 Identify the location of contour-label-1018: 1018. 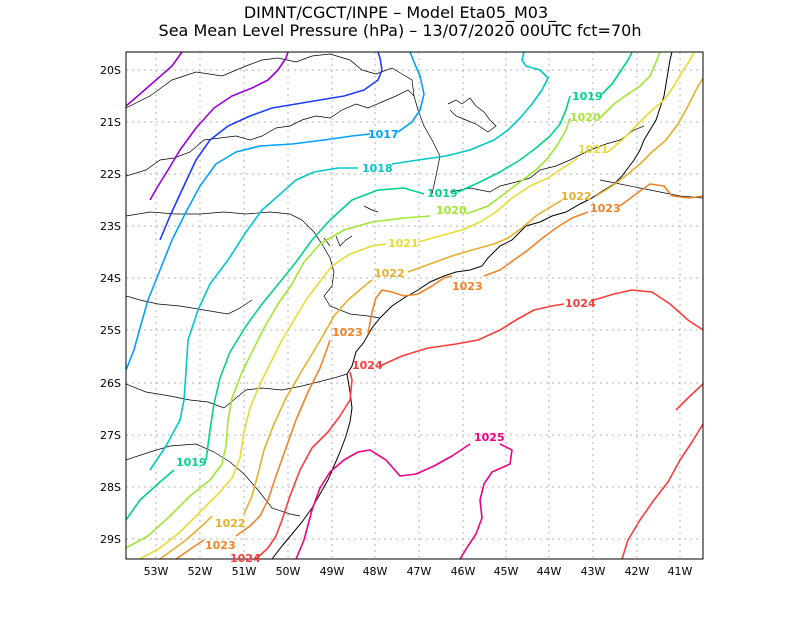
(377, 168).